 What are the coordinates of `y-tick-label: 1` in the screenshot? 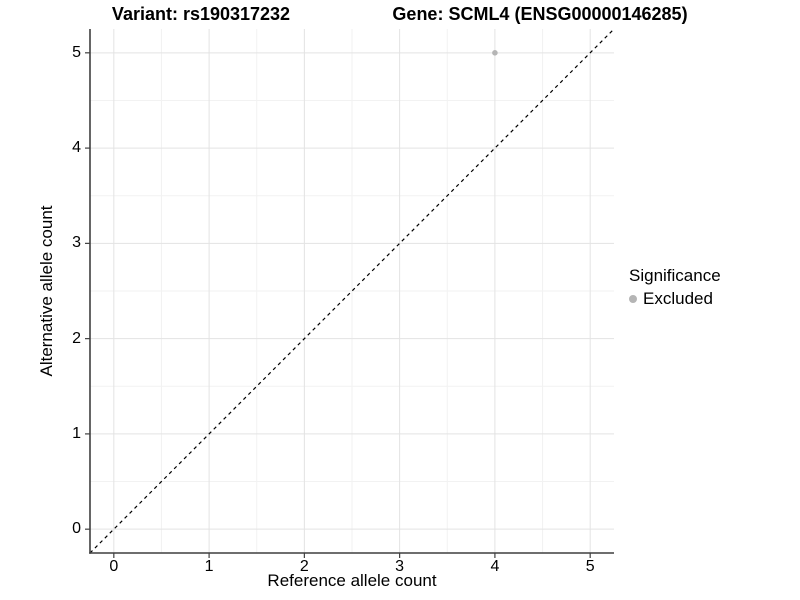 It's located at (76, 433).